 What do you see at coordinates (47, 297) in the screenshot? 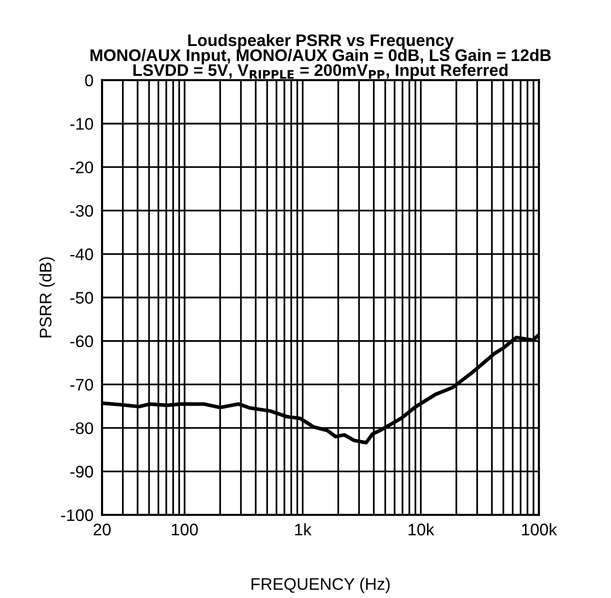
I see `y-axis-title: PSRR (dB)` at bounding box center [47, 297].